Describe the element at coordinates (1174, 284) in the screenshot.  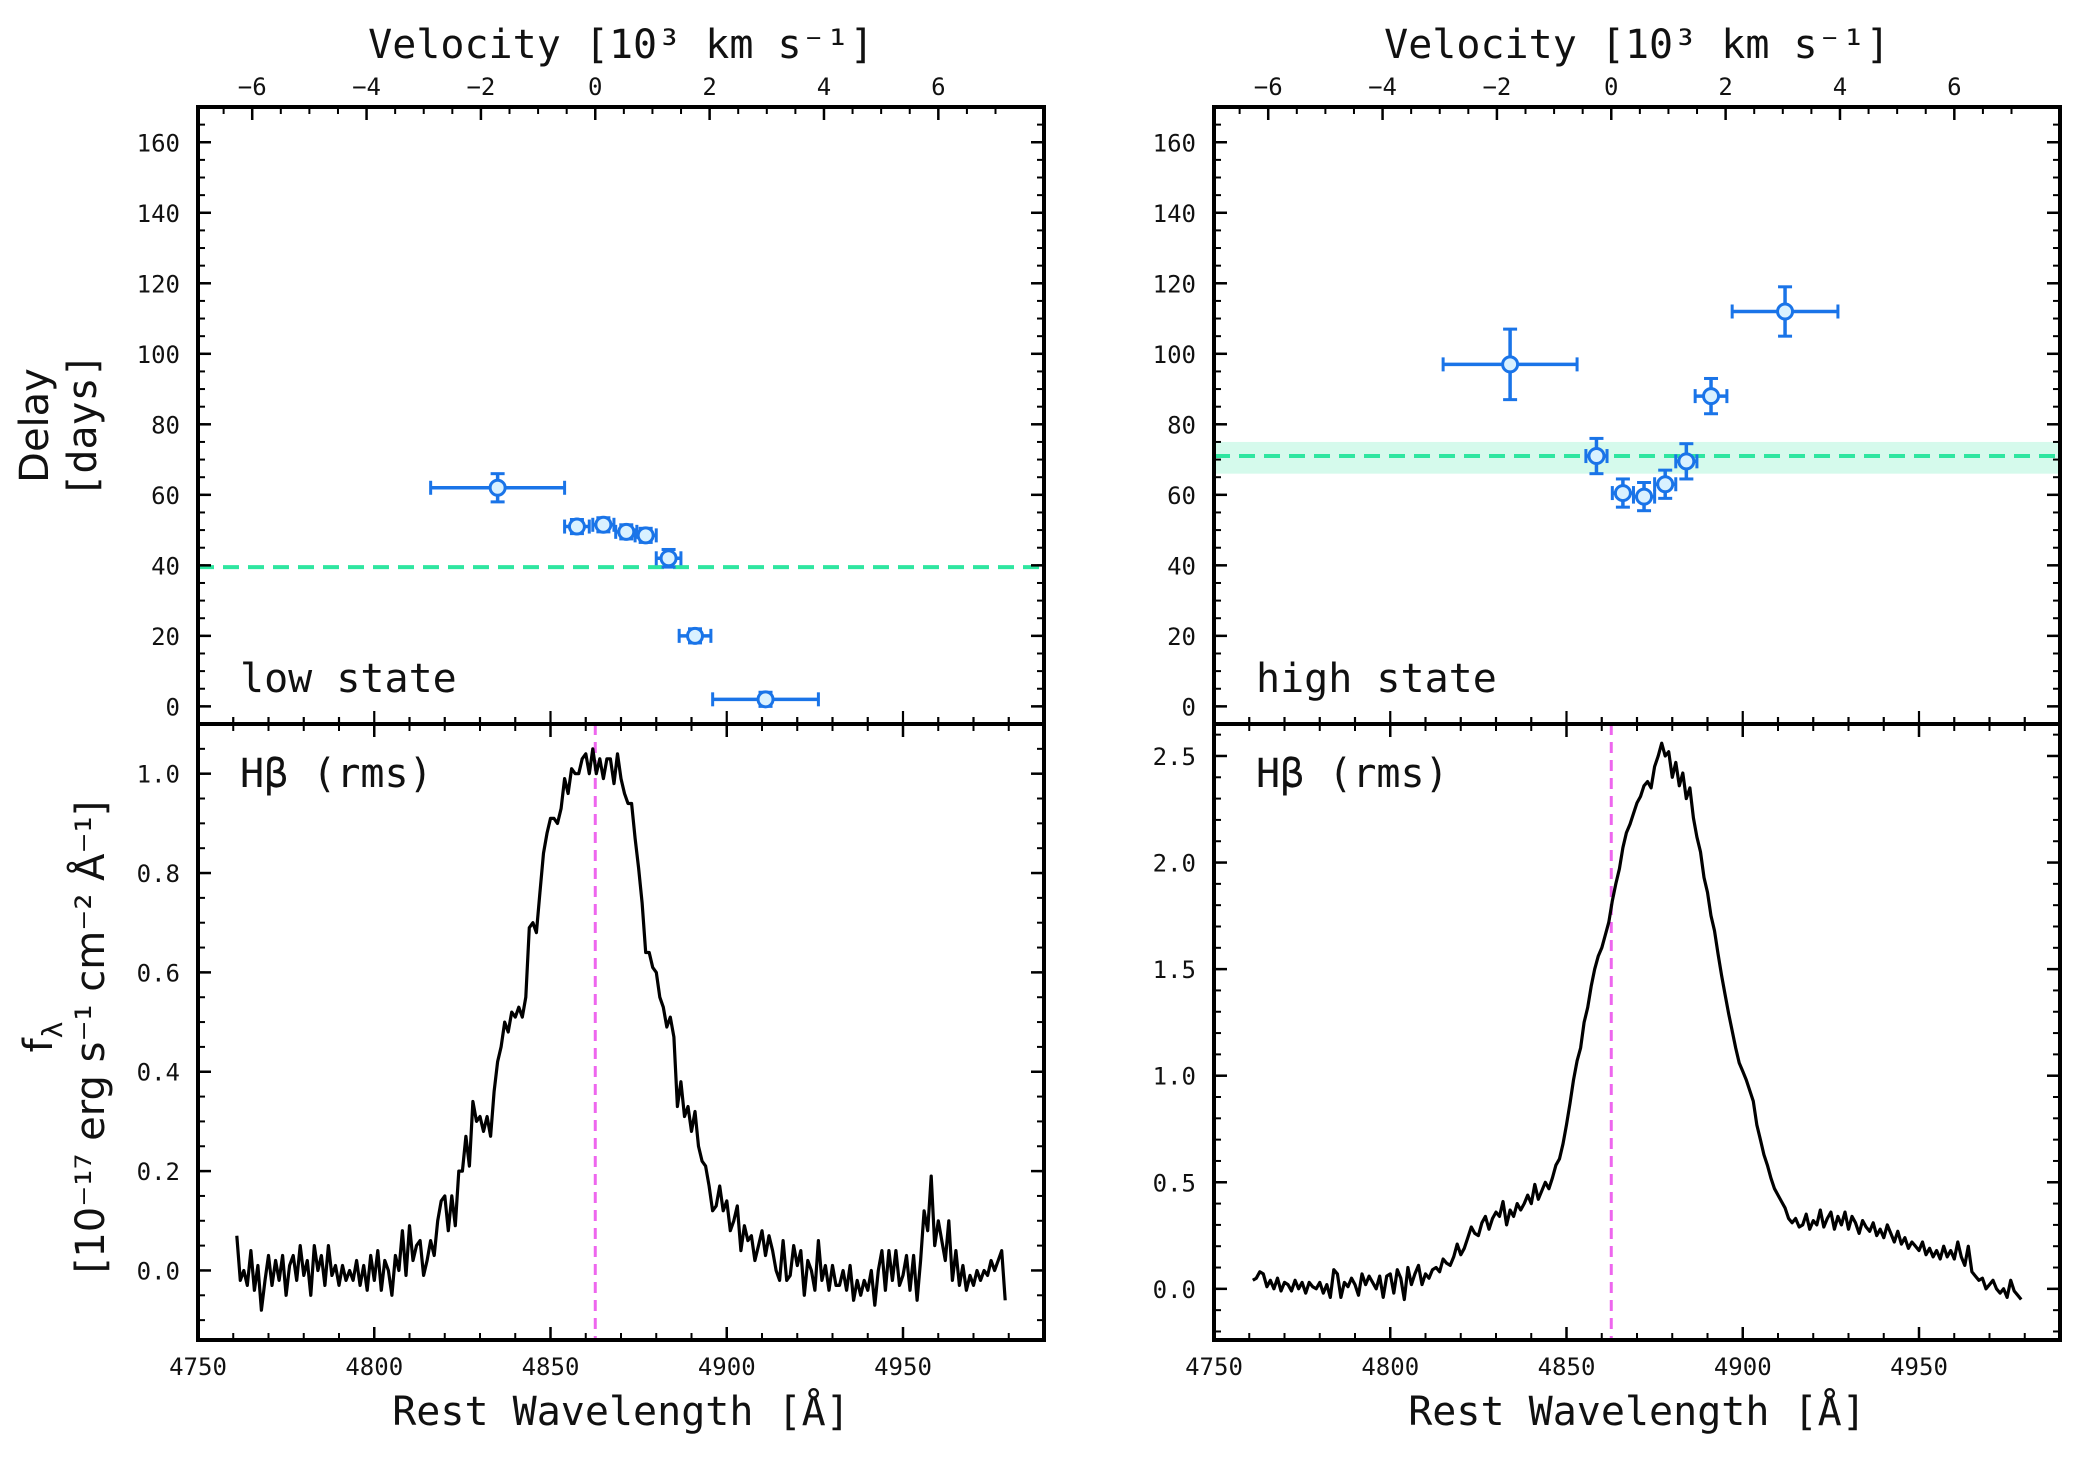
I see `y-tick-label: 120` at that location.